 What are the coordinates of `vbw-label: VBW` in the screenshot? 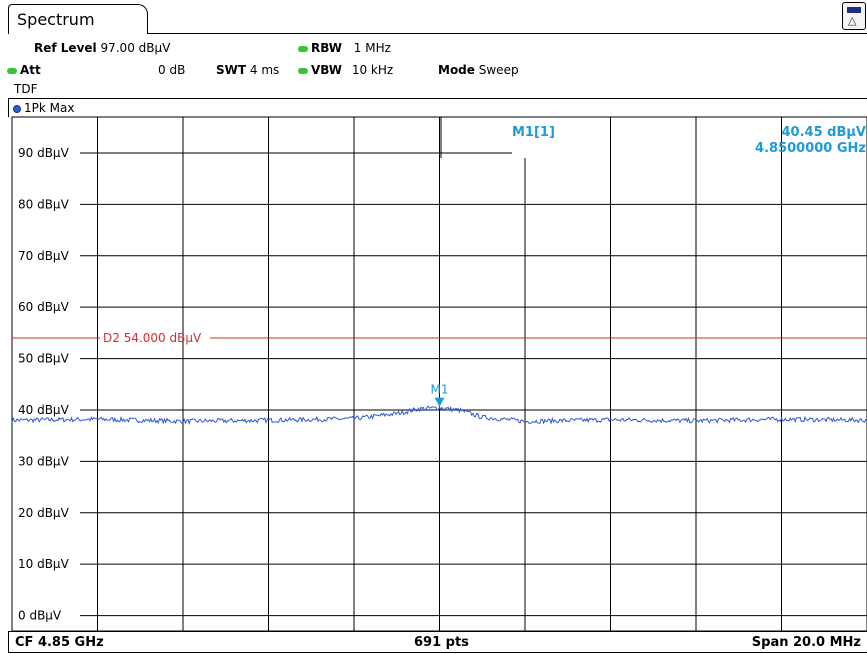 It's located at (327, 70).